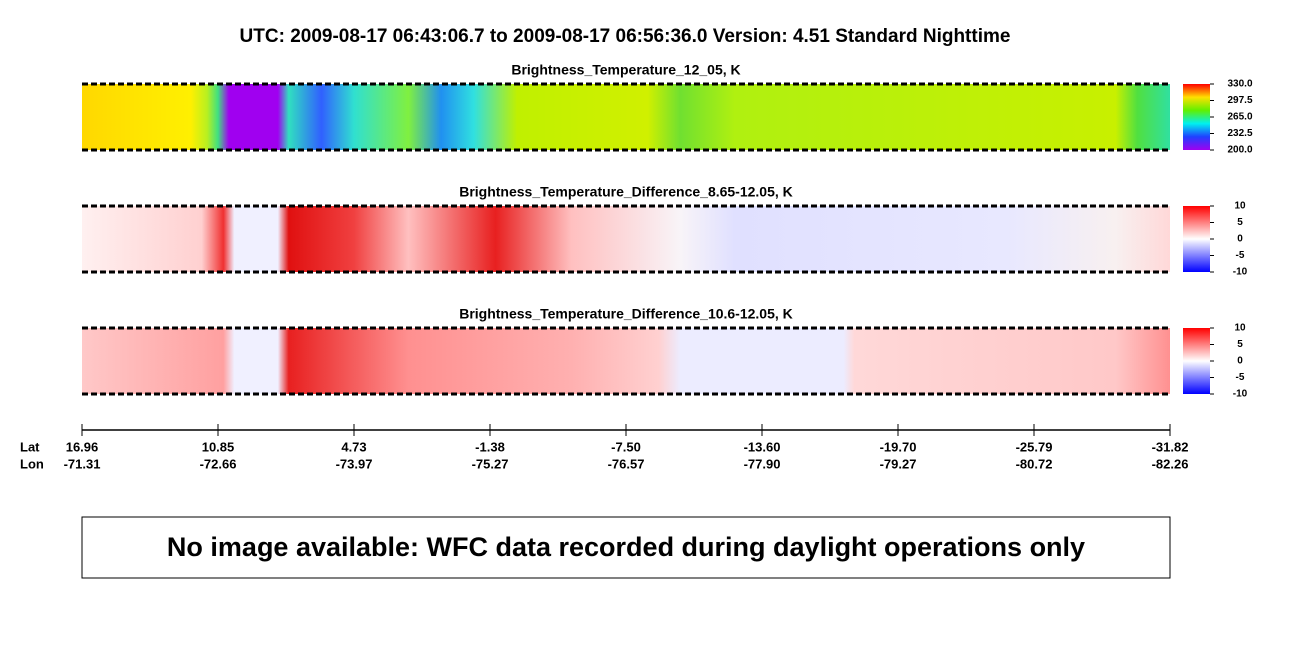  Describe the element at coordinates (762, 446) in the screenshot. I see `lat-tick-label: -13.60` at that location.